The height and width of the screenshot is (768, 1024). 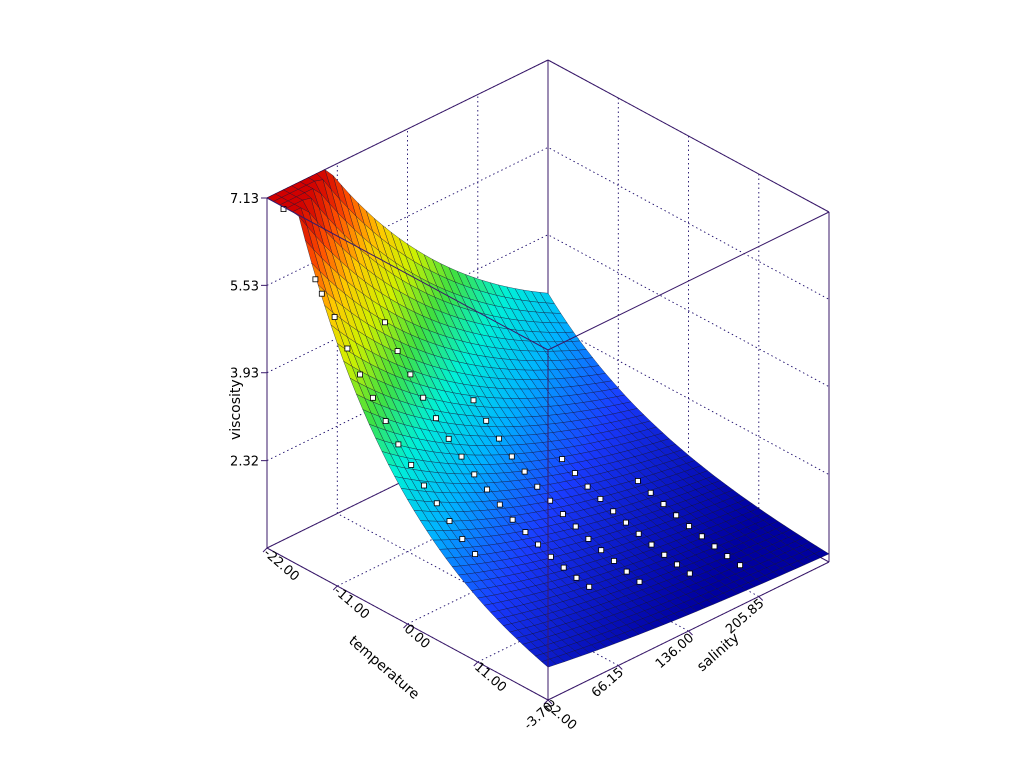 I want to click on x-axis-title: temperature, so click(x=383, y=668).